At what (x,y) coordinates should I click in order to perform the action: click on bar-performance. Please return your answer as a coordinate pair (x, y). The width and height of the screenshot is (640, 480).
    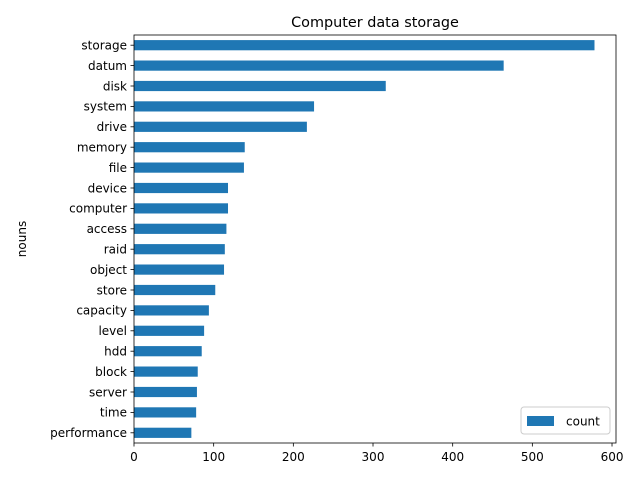
    Looking at the image, I should click on (163, 432).